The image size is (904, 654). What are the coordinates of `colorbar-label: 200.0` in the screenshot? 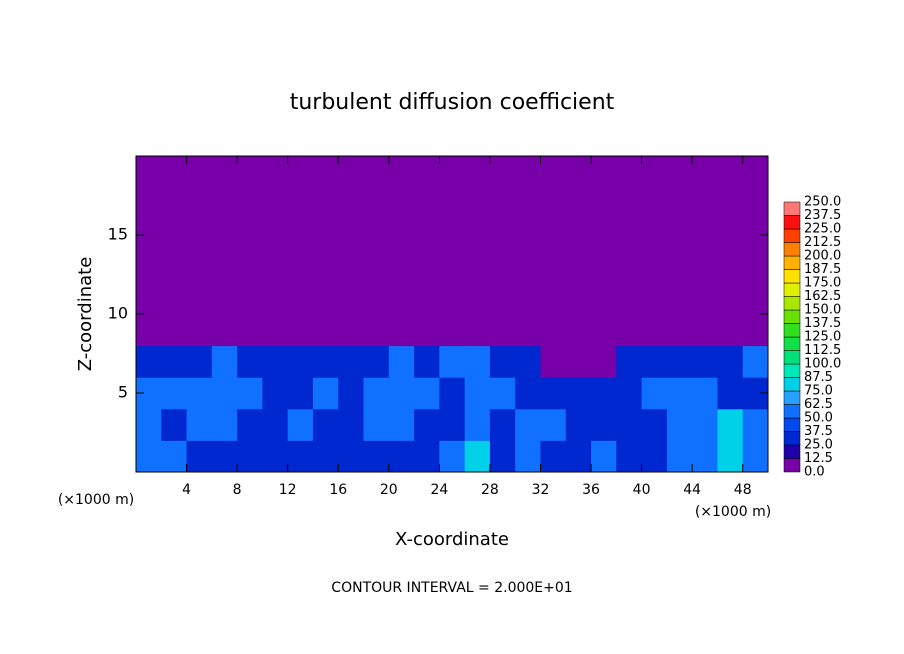 It's located at (822, 256).